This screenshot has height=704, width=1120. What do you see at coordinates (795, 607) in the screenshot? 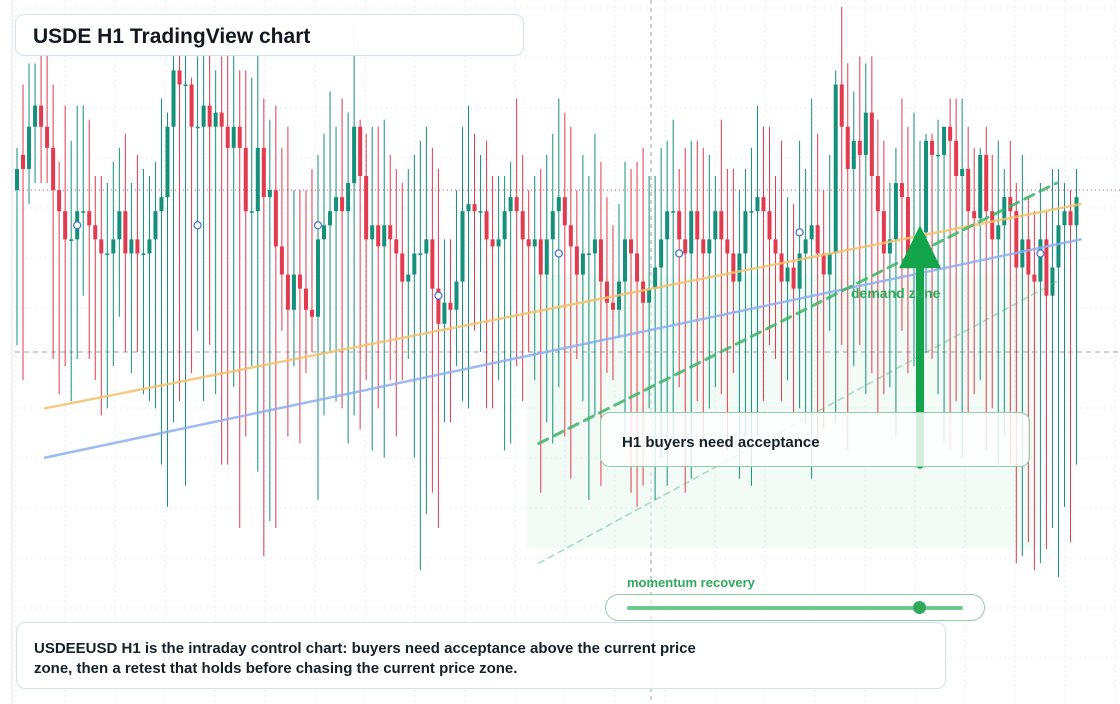
I see `momentum-slider` at bounding box center [795, 607].